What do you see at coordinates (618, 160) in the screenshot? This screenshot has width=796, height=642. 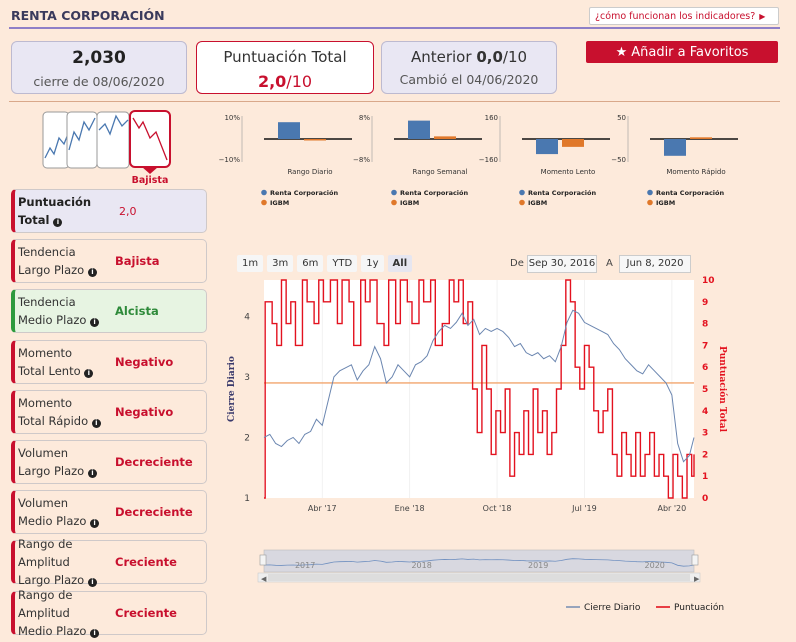 I see `mini-tick-bottom: −50` at bounding box center [618, 160].